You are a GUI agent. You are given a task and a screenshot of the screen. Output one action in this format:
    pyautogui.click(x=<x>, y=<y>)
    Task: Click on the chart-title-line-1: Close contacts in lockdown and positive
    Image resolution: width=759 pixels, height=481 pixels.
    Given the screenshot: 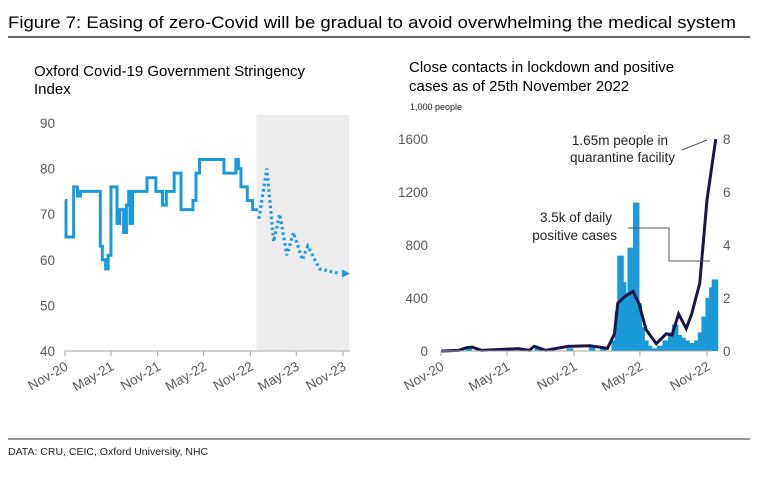 What is the action you would take?
    pyautogui.click(x=541, y=67)
    